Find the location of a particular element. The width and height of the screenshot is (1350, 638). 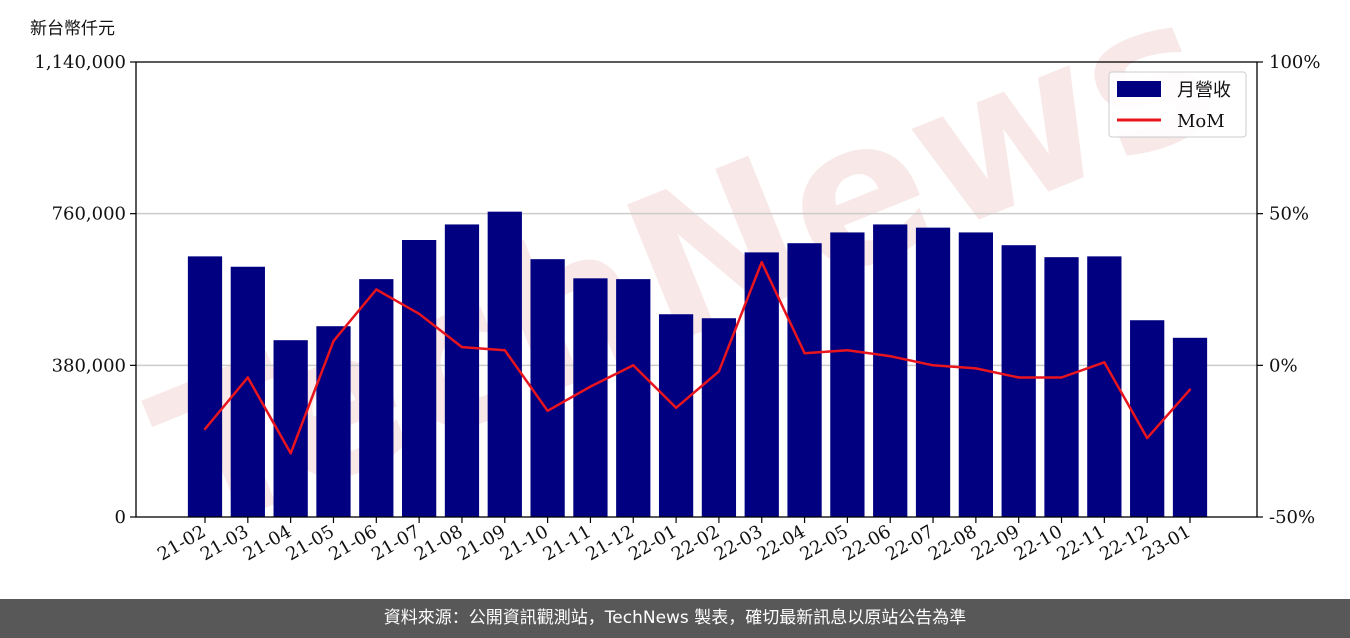

source-footer: 資料來源：公開資訊觀測站，TechNews 製表，確切最新訊息以原站公告為準 is located at coordinates (675, 618).